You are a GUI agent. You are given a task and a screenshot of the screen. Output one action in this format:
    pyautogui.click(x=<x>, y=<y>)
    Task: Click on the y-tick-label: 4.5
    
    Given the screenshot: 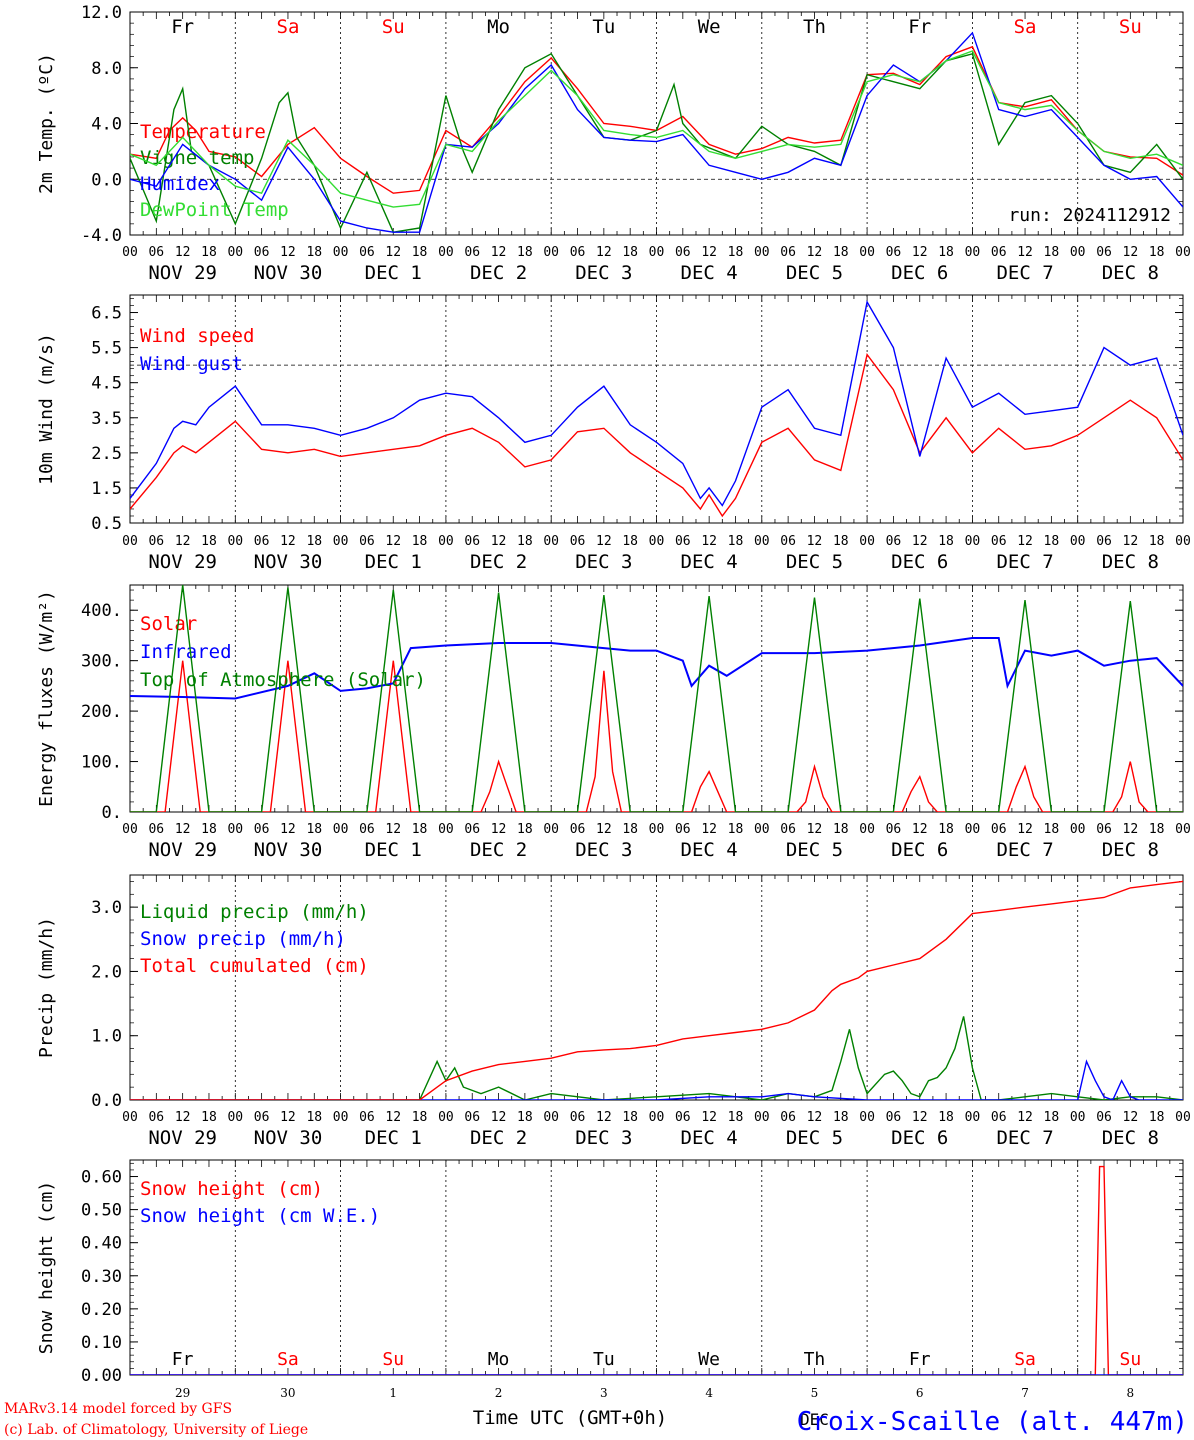 What is the action you would take?
    pyautogui.click(x=106, y=384)
    